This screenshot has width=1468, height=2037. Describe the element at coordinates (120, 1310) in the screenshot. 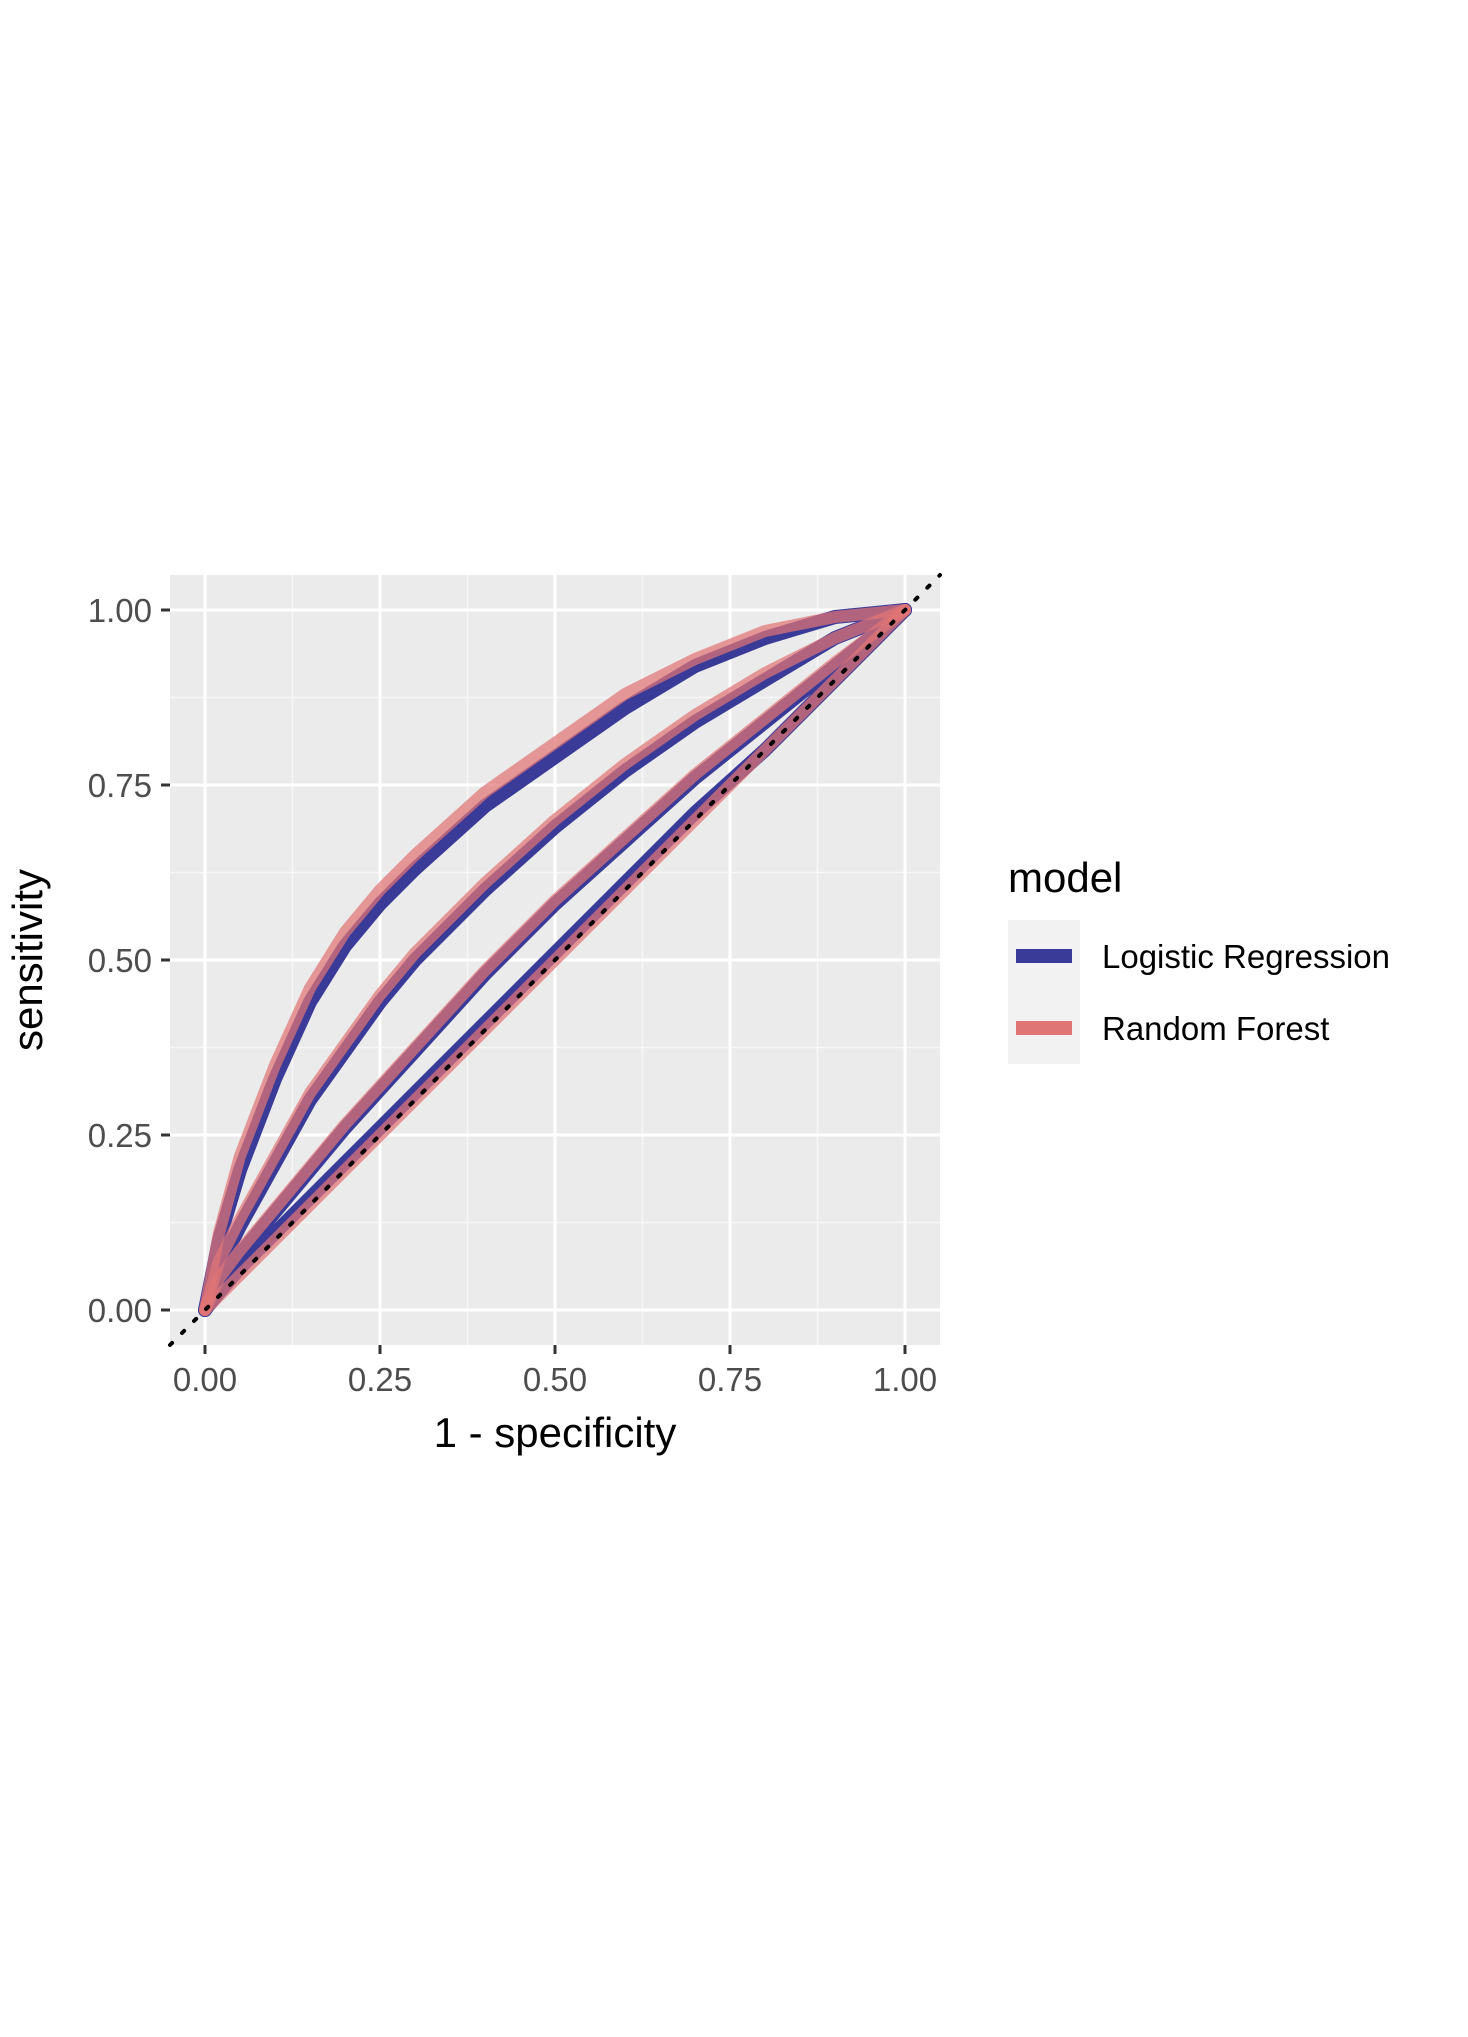

I see `y-tick-label: 0.00` at that location.